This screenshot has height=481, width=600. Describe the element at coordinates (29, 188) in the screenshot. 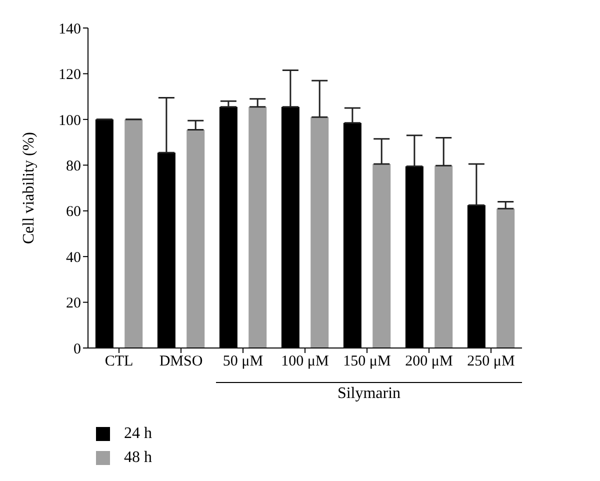

I see `y-axis-title: Cell viability (%)` at that location.